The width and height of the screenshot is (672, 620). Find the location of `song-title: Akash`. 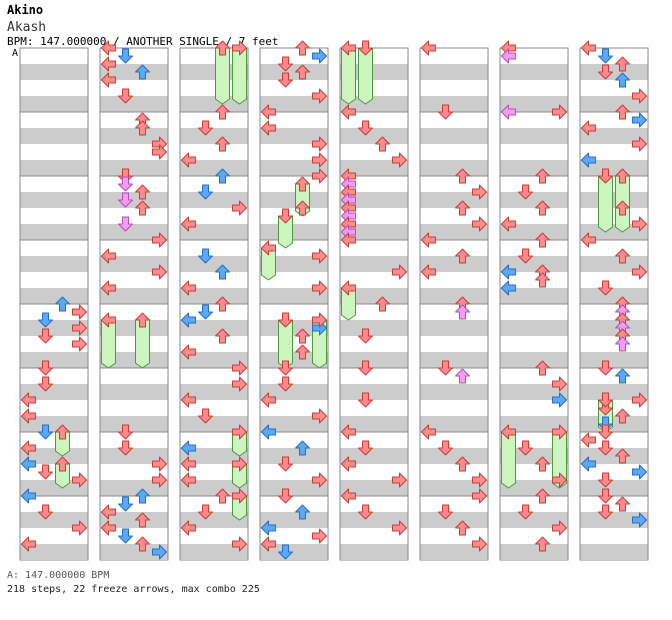

song-title: Akash is located at coordinates (27, 27).